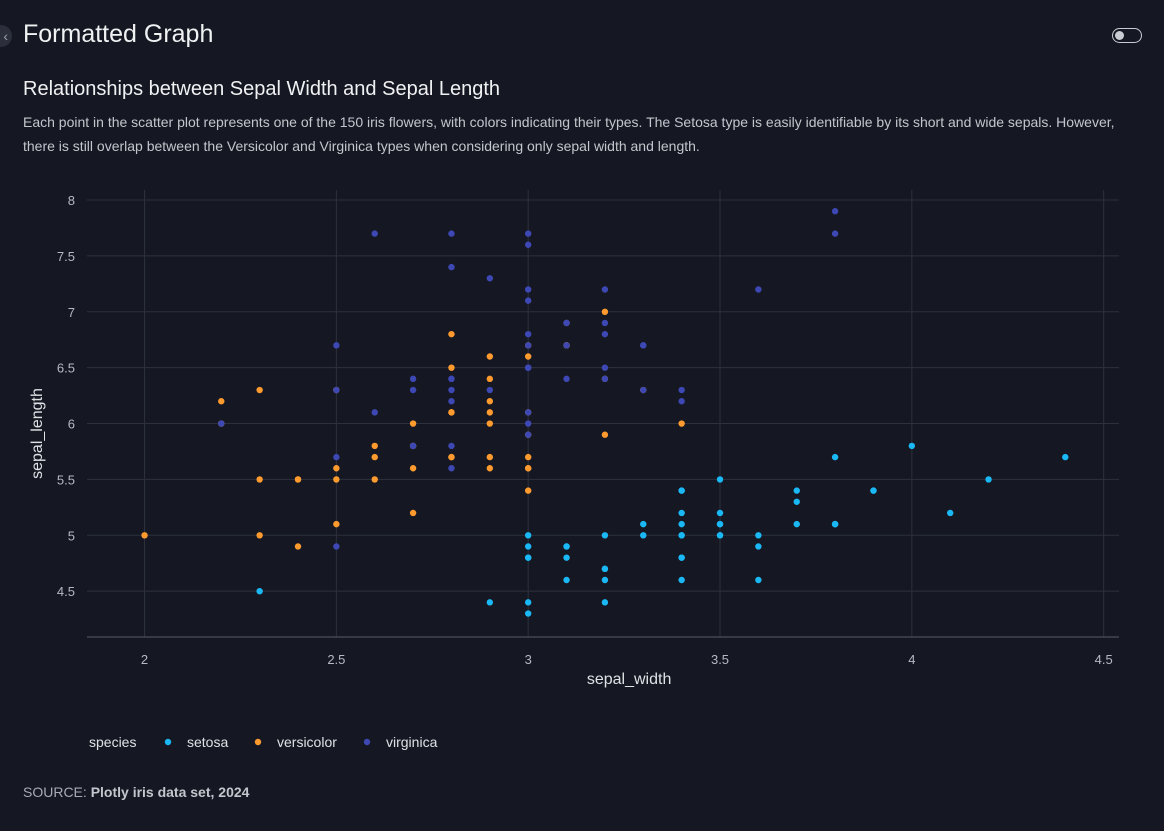  I want to click on source-note: SOURCE: Plotly iris data set, 2024, so click(136, 792).